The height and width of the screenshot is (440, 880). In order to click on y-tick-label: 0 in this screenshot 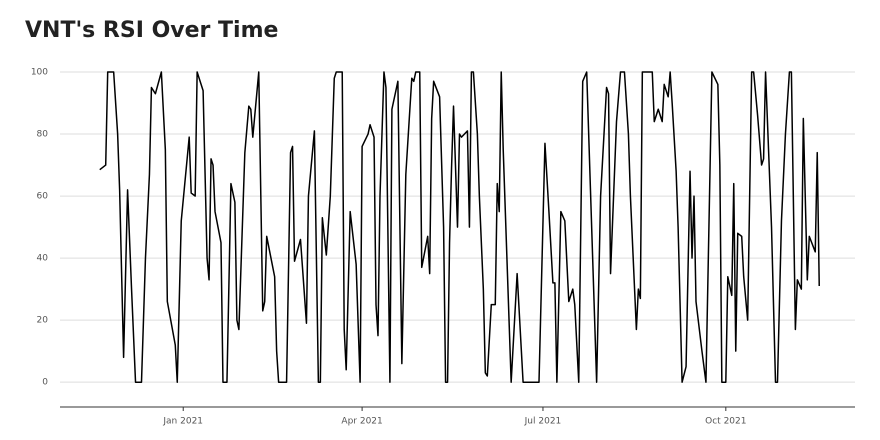, I will do `click(45, 383)`.